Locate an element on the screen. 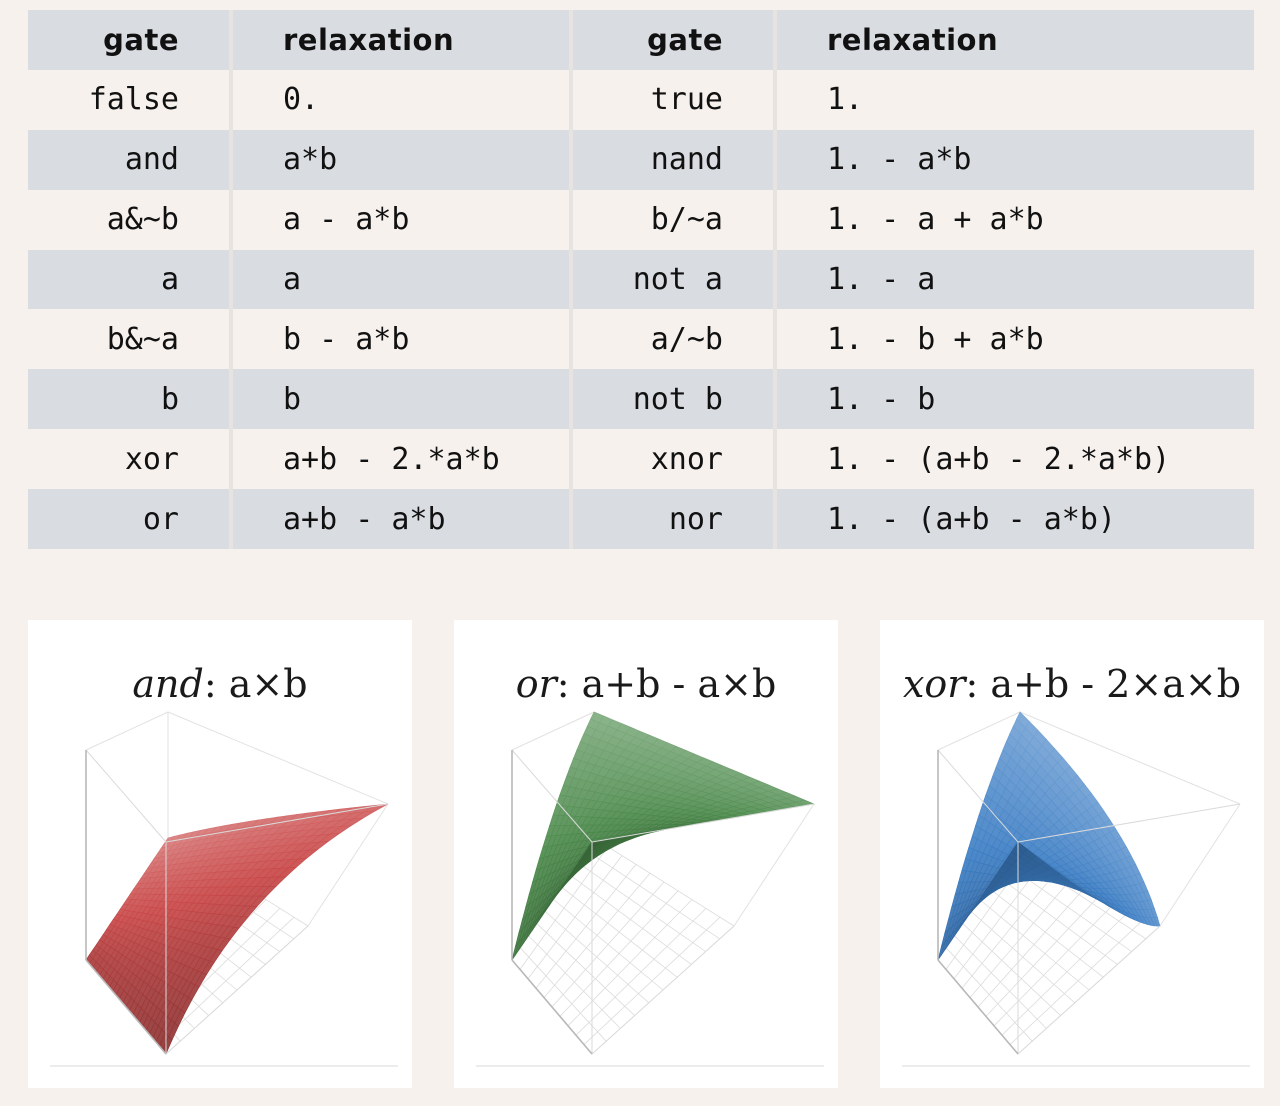  relaxation-cell: 0. is located at coordinates (401, 99).